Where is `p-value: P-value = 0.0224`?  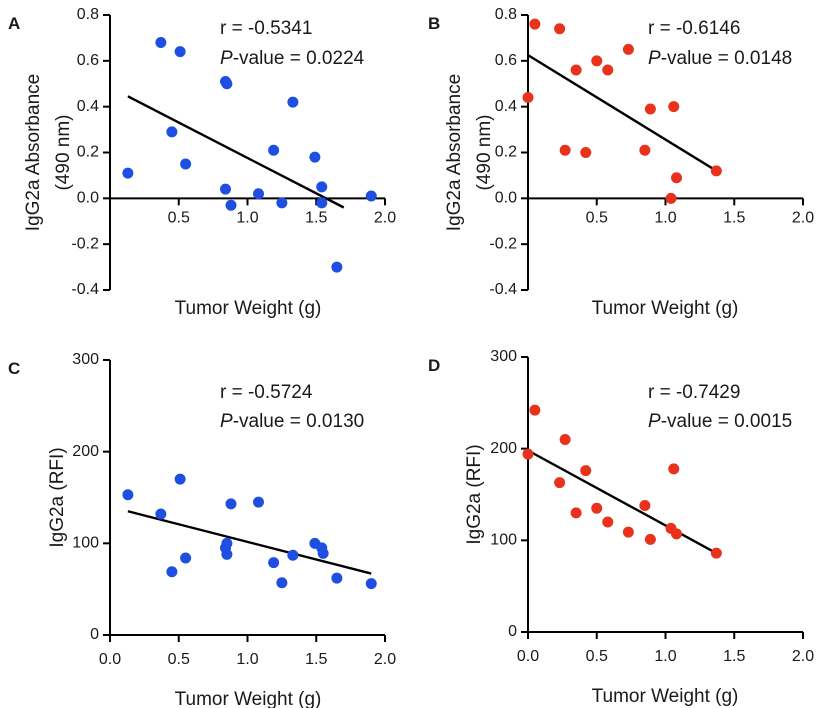 p-value: P-value = 0.0224 is located at coordinates (292, 58).